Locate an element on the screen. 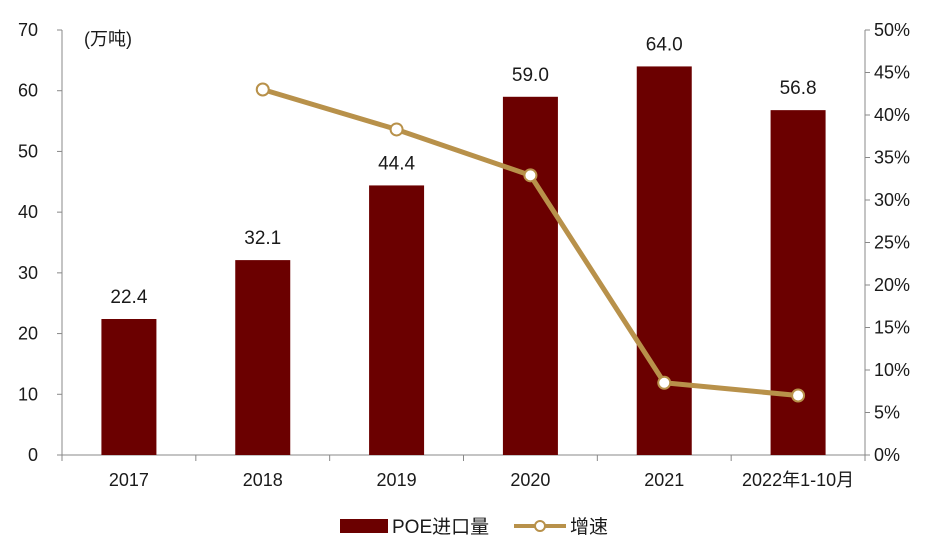 This screenshot has width=933, height=551. y-left-tick-label: 60 is located at coordinates (28, 91).